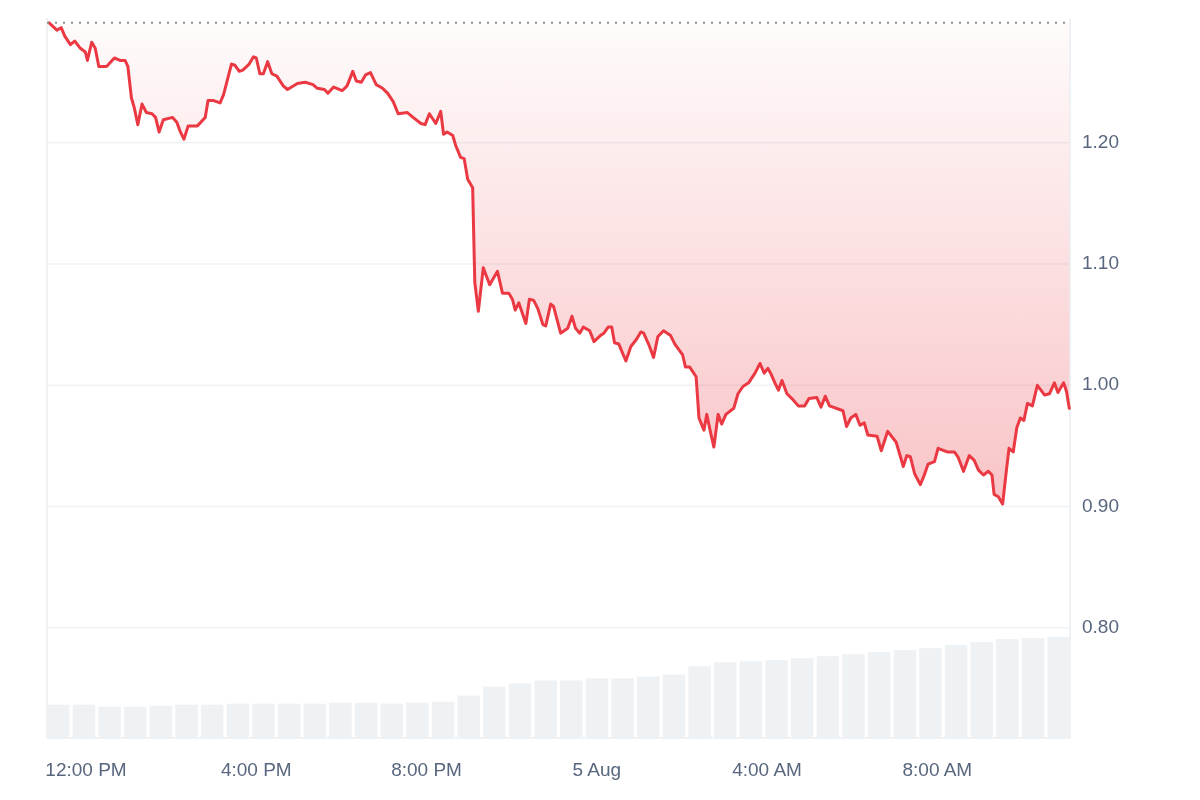  I want to click on y-tick-label: 1.10, so click(1100, 263).